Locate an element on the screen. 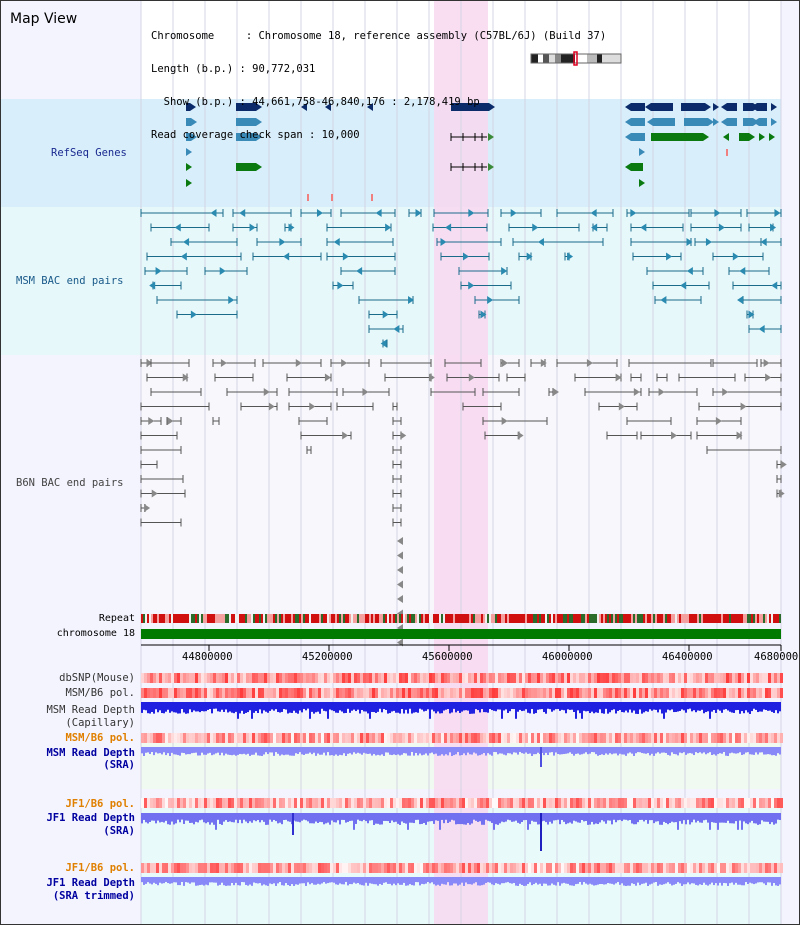 This screenshot has height=925, width=800. arrow-left is located at coordinates (448, 227).